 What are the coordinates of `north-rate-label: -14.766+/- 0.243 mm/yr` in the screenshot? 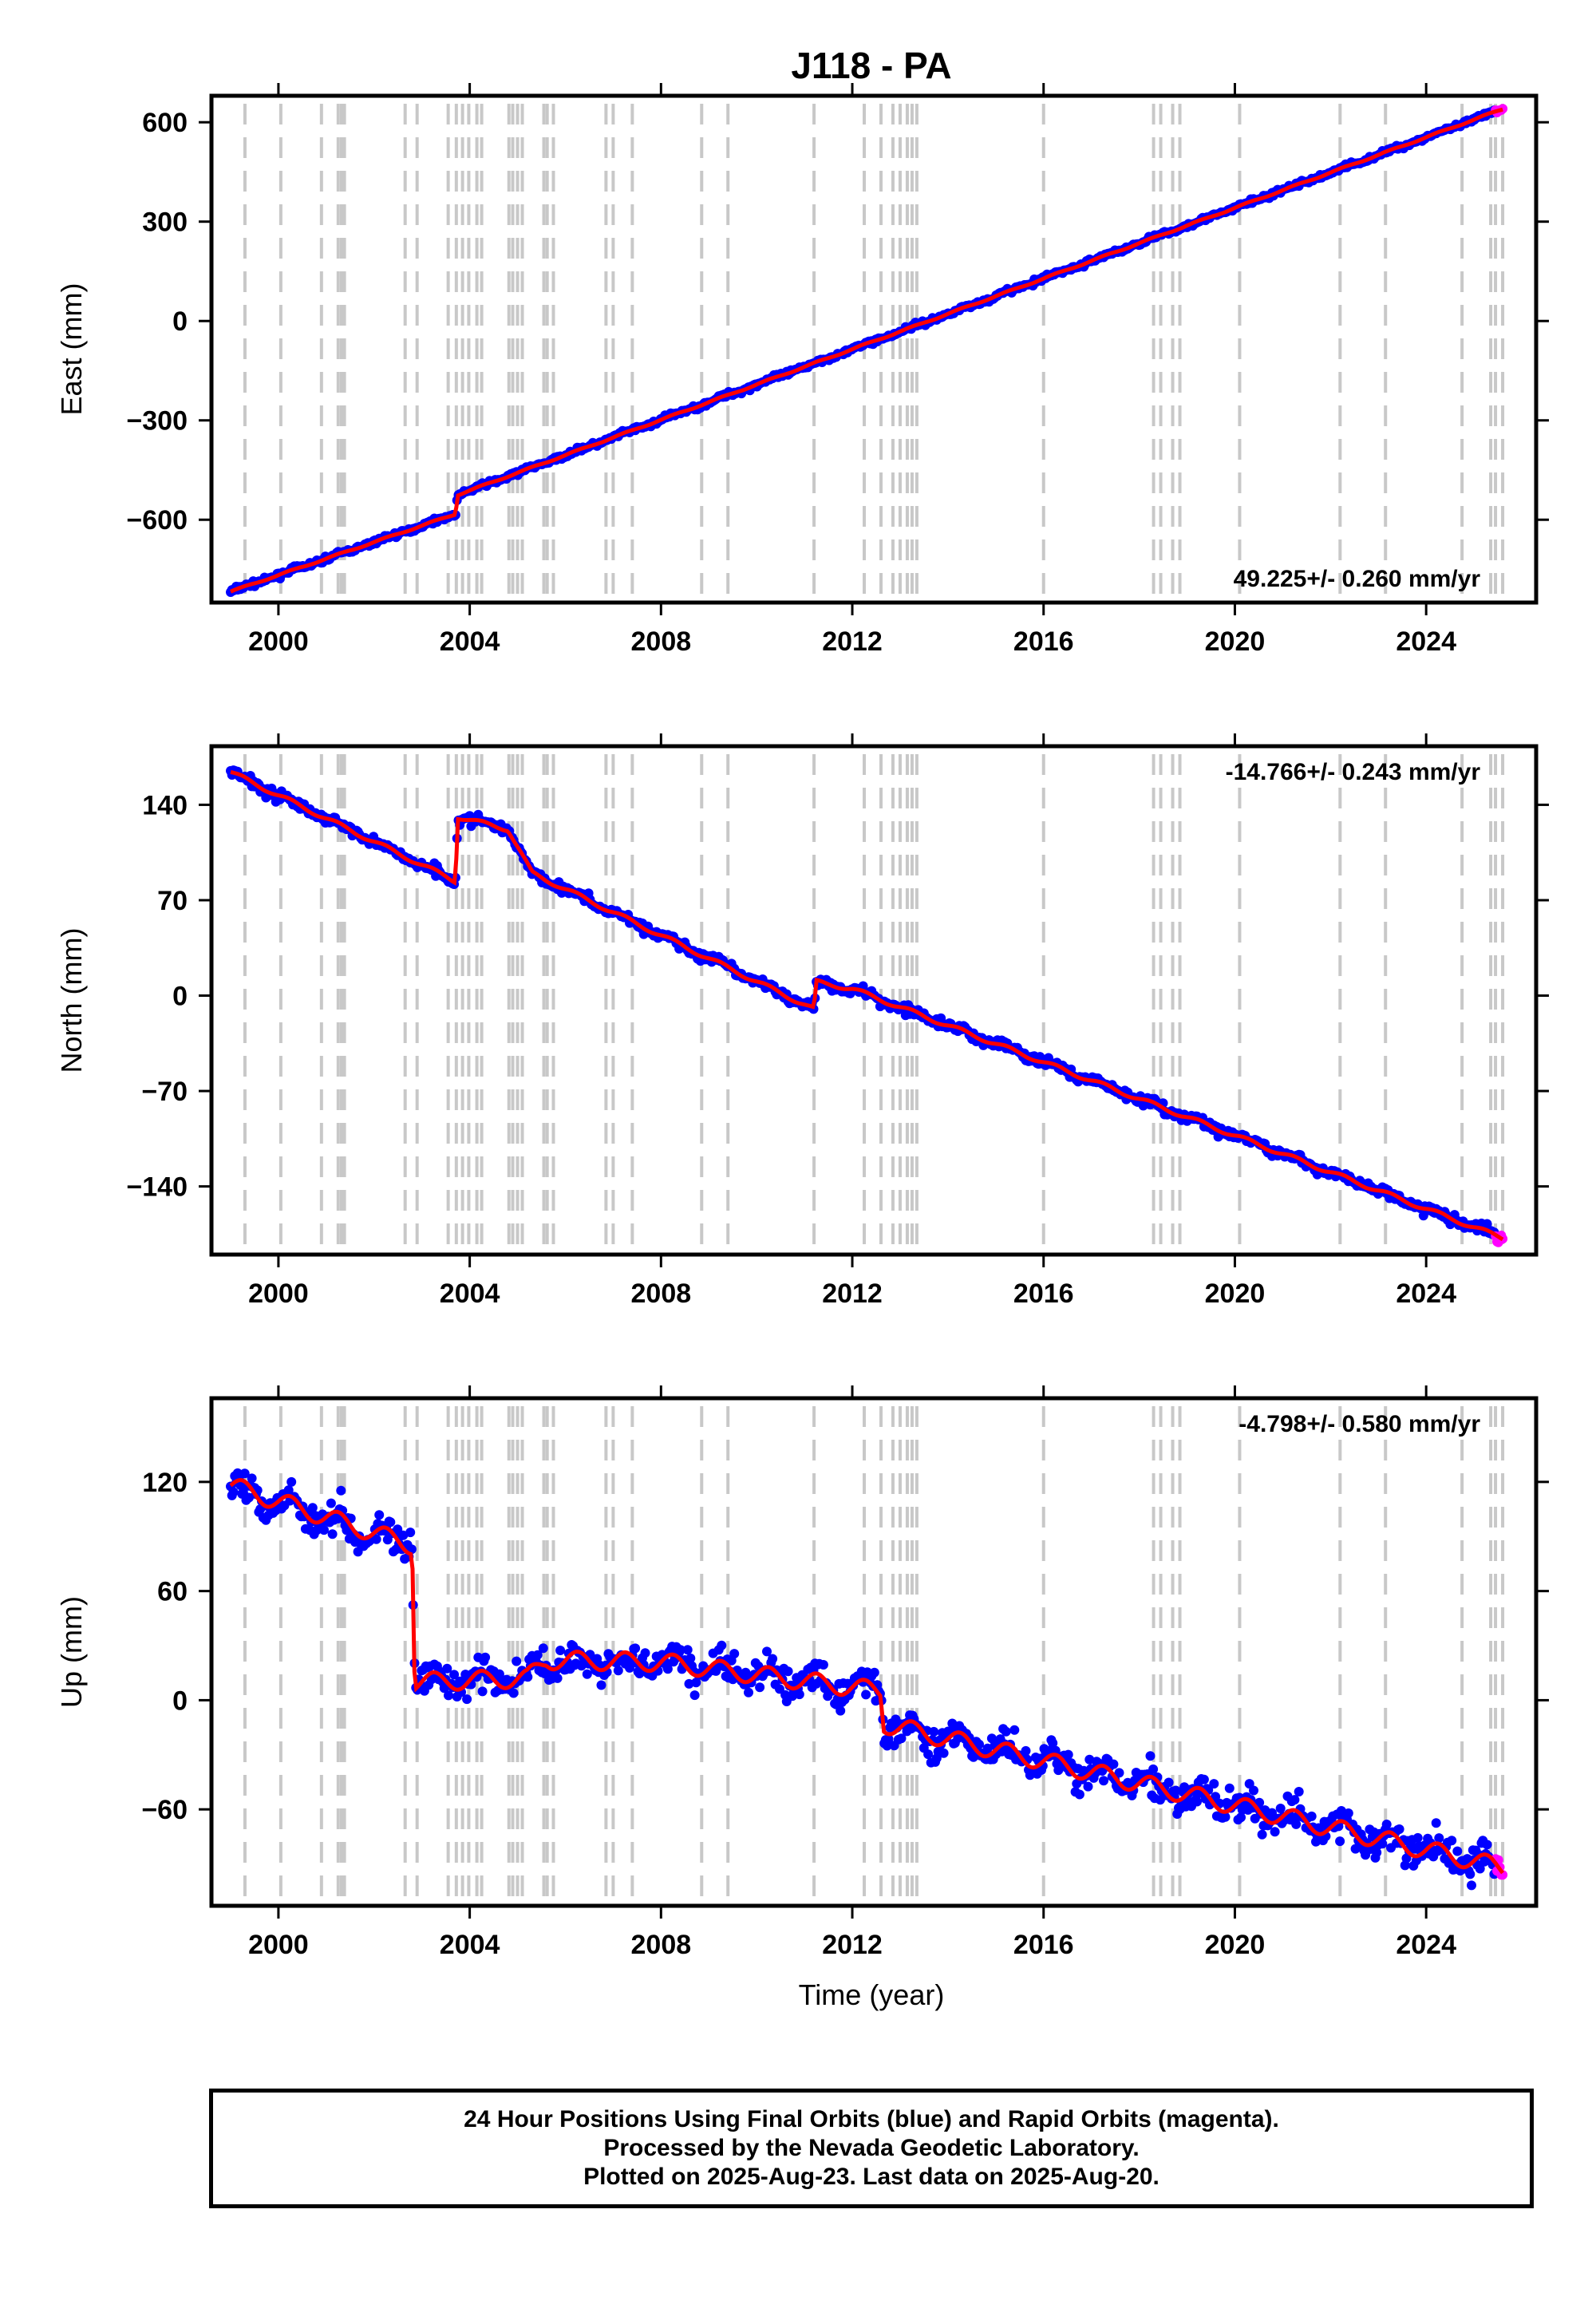 It's located at (1353, 772).